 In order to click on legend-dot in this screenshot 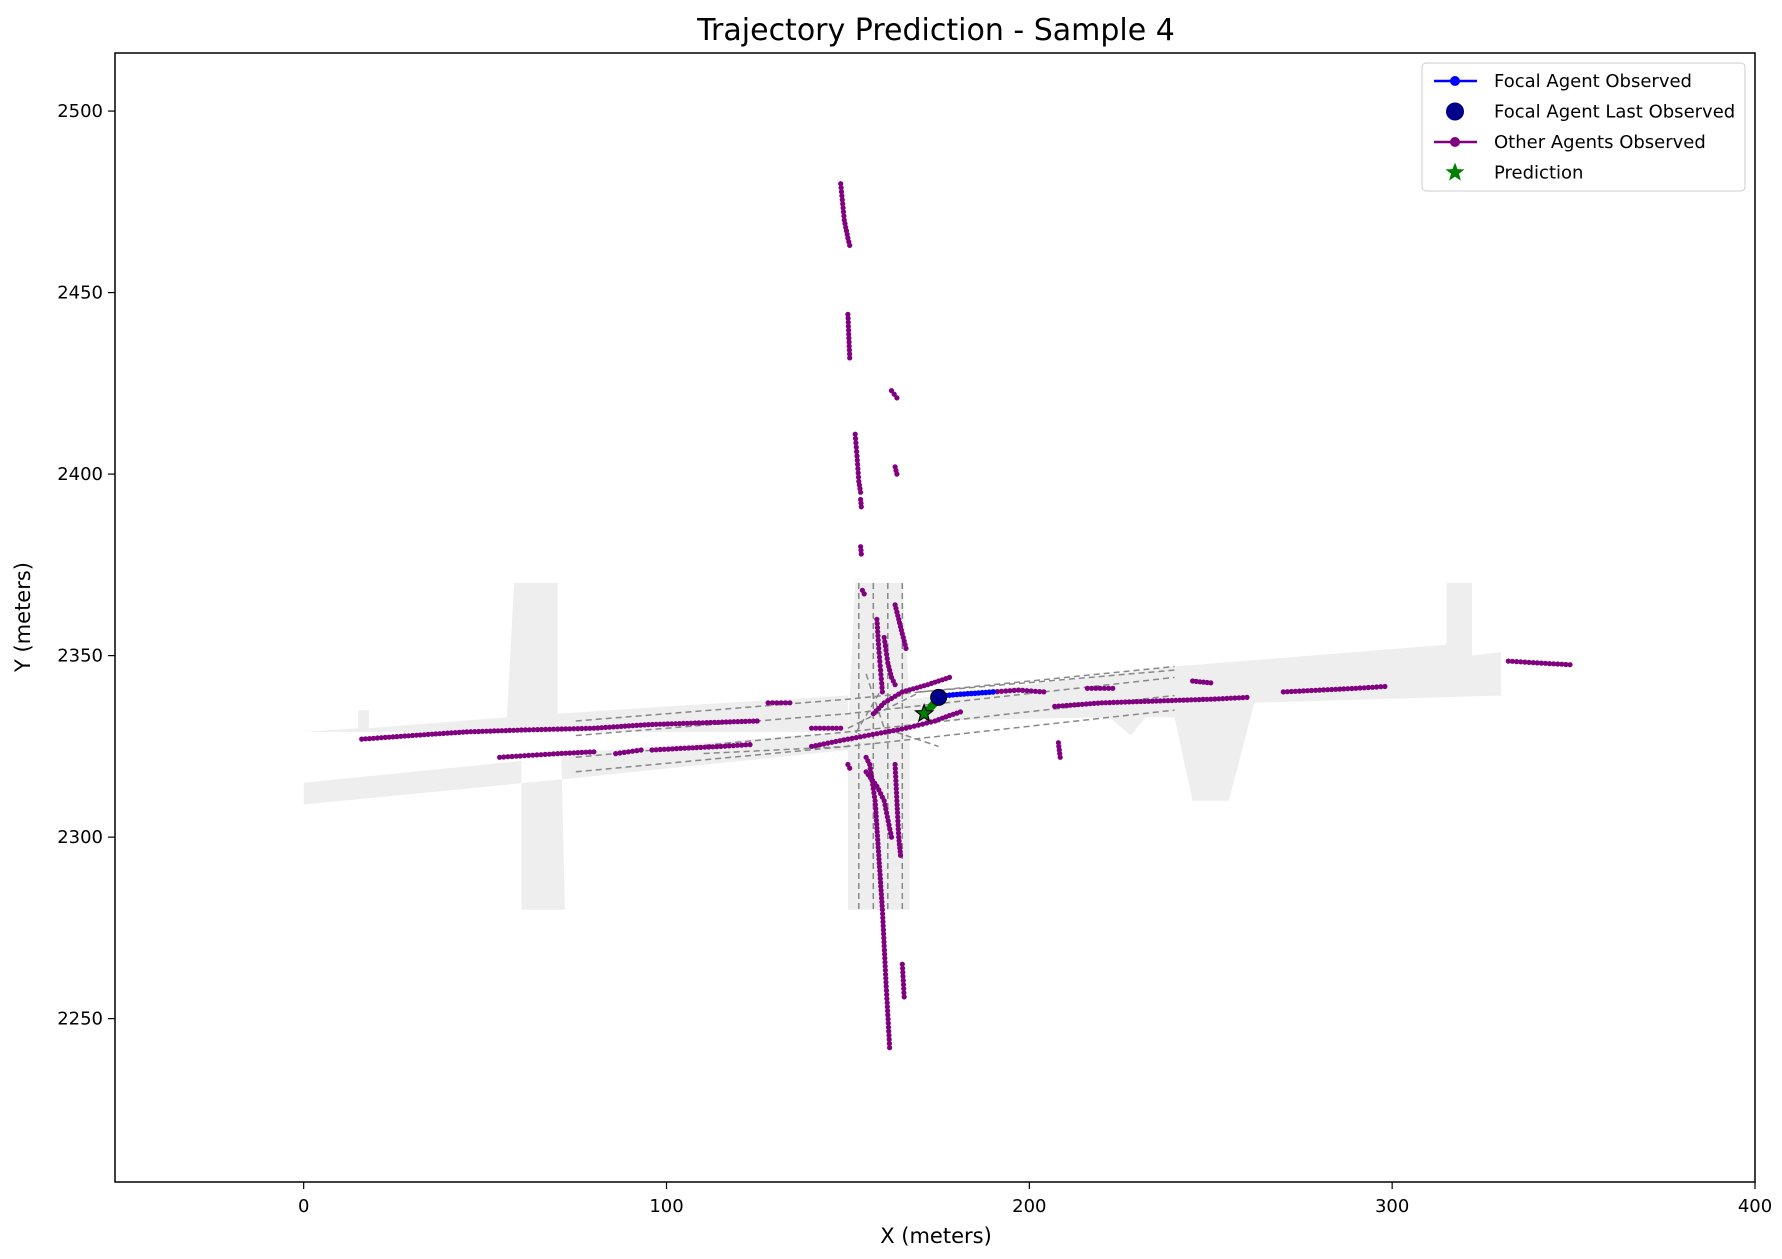, I will do `click(1455, 81)`.